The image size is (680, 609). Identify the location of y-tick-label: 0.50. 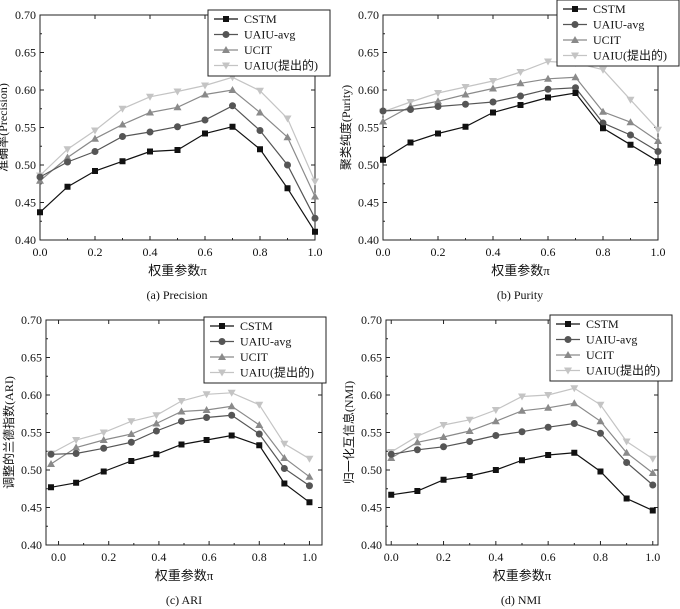
(368, 165).